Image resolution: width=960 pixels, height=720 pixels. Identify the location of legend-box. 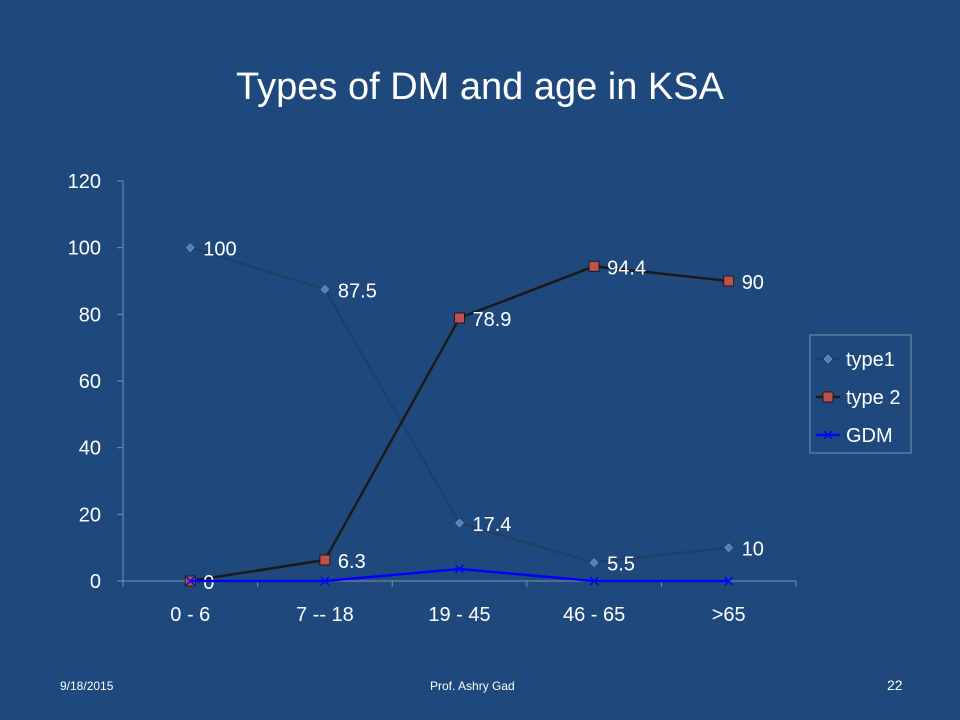
(860, 394).